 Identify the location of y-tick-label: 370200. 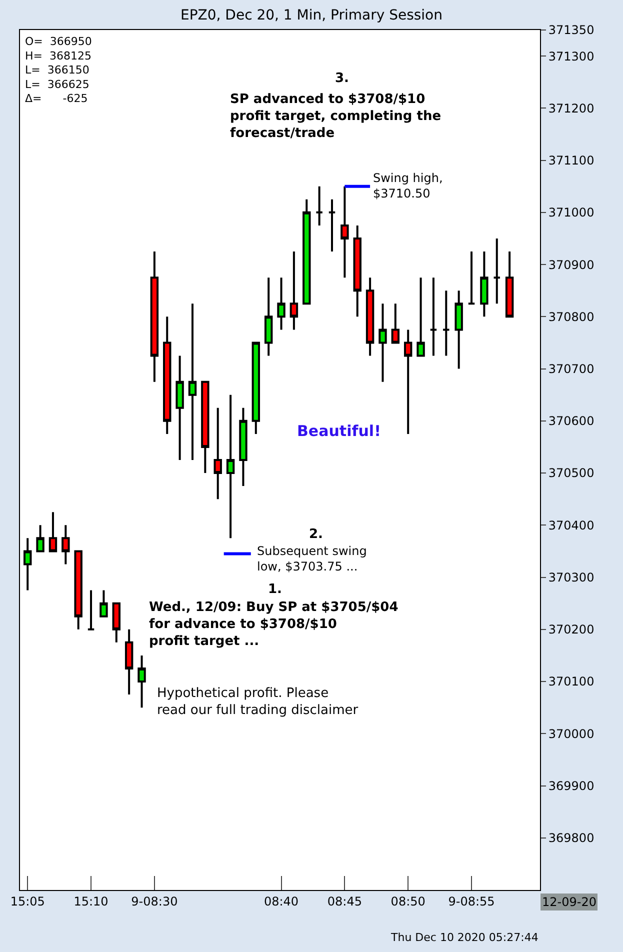
(571, 629).